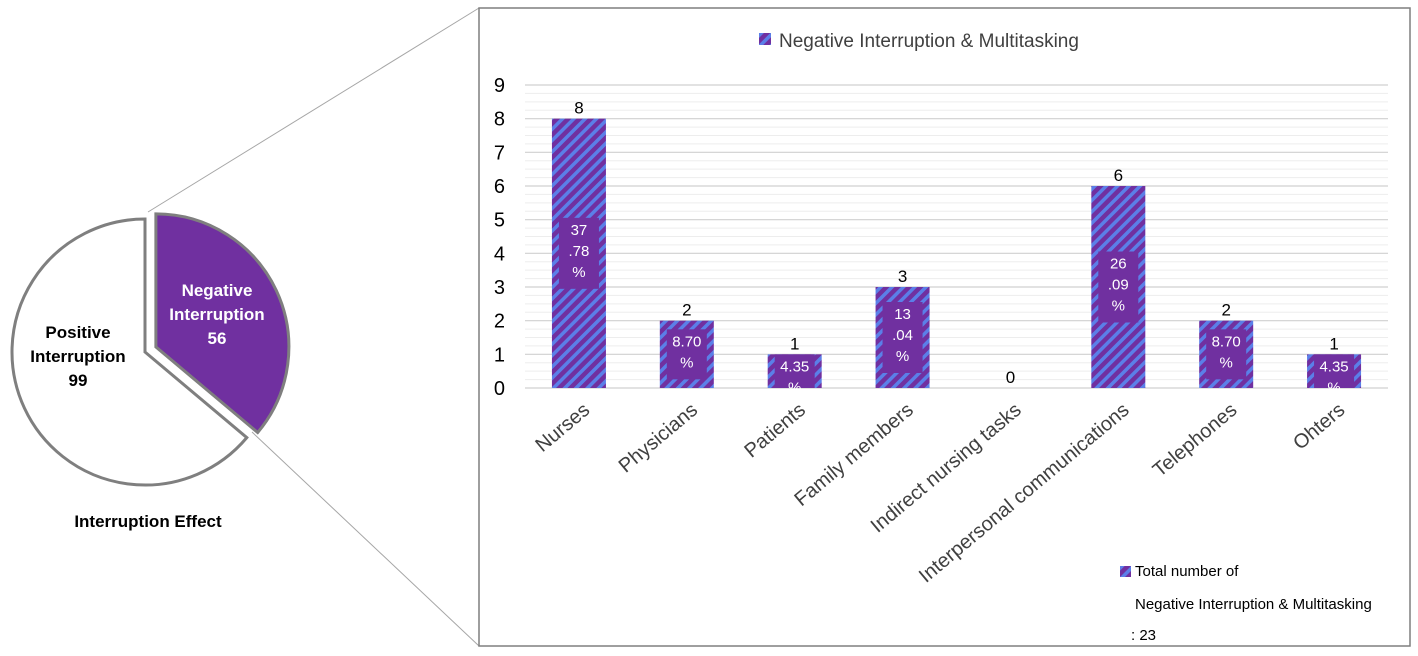  What do you see at coordinates (499, 221) in the screenshot?
I see `y-tick-label: 5` at bounding box center [499, 221].